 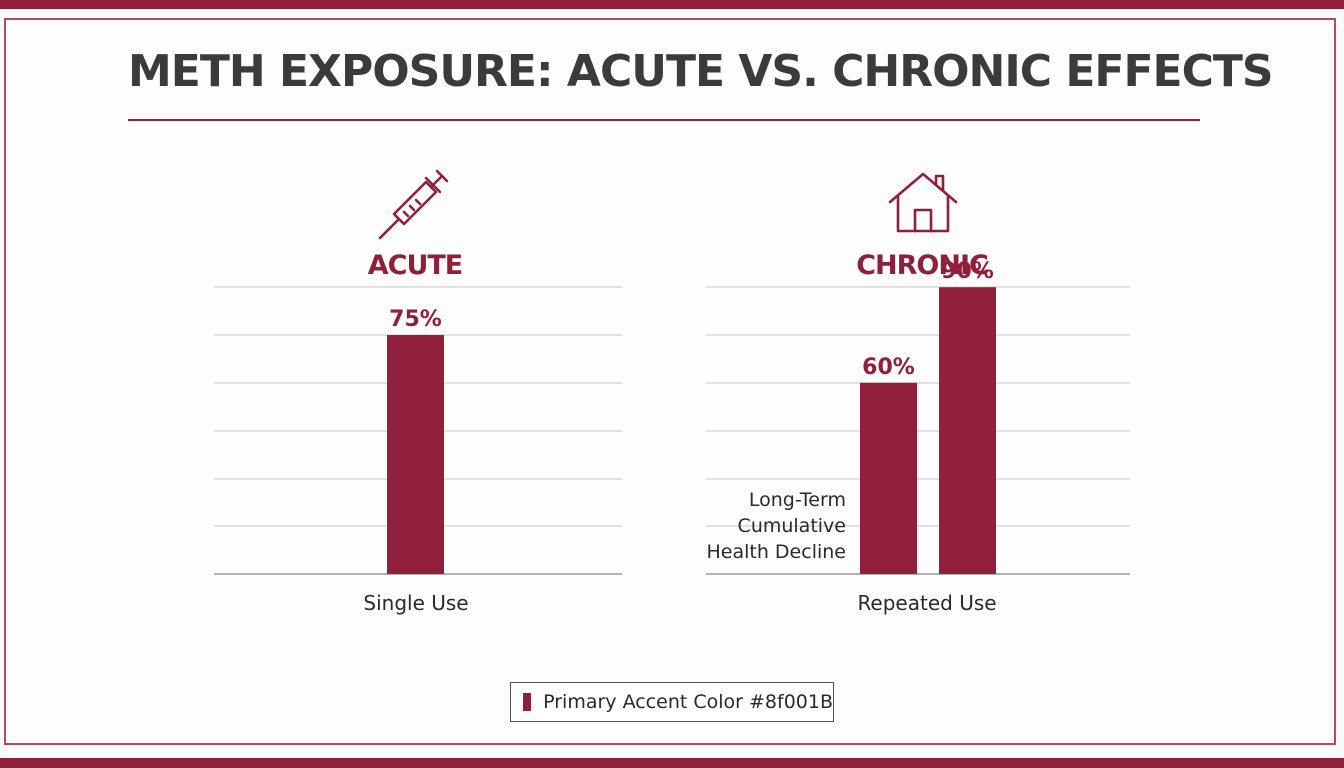 What do you see at coordinates (922, 265) in the screenshot?
I see `chronic-panel-title: CHRONIC` at bounding box center [922, 265].